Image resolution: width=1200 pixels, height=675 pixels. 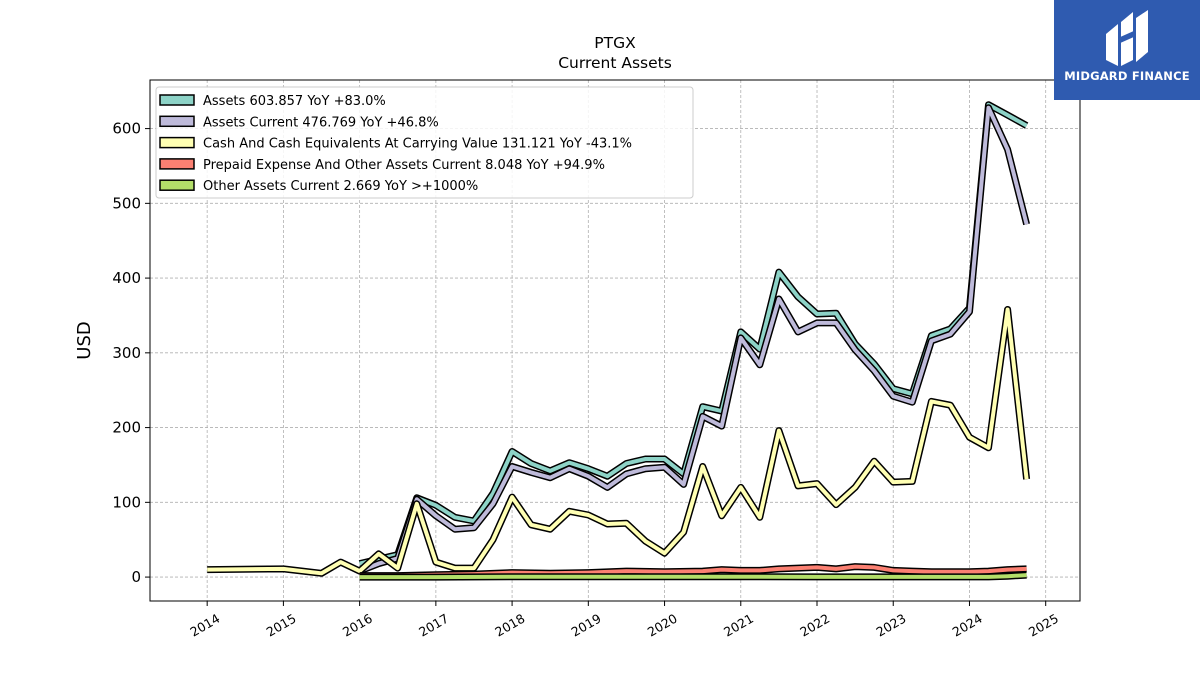 What do you see at coordinates (615, 63) in the screenshot?
I see `chart-subtitle: Current Assets` at bounding box center [615, 63].